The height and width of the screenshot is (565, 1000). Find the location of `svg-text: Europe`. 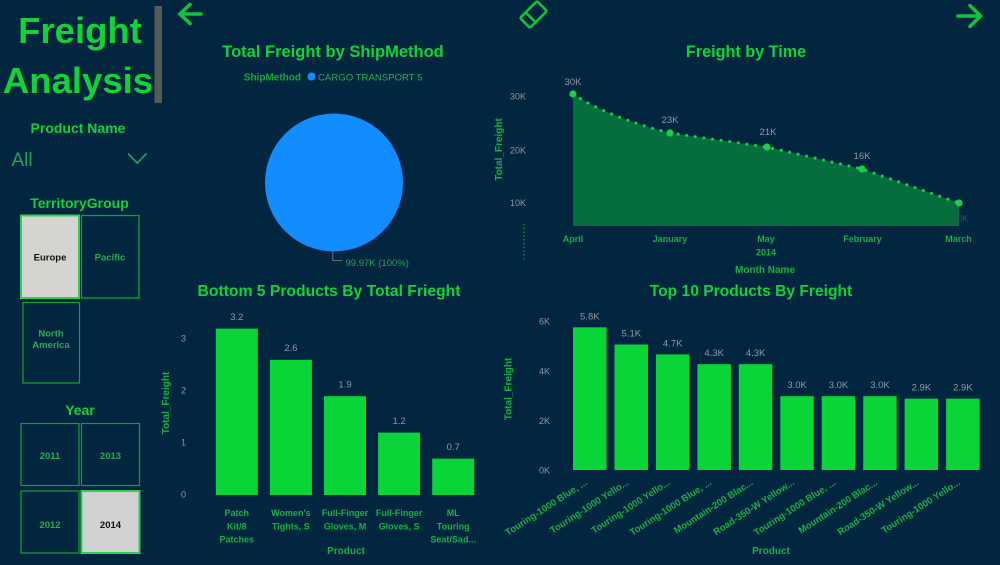

svg-text: Europe is located at coordinates (50, 258).